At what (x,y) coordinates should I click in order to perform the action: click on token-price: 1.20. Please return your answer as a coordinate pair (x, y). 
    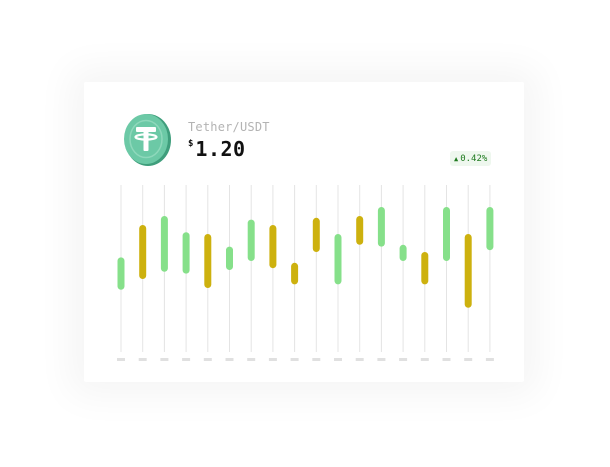
    Looking at the image, I should click on (220, 149).